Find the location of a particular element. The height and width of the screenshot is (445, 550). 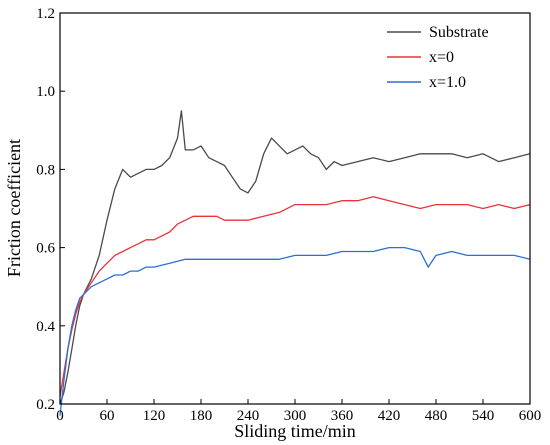

y-tick-label: 0.6 is located at coordinates (45, 249).